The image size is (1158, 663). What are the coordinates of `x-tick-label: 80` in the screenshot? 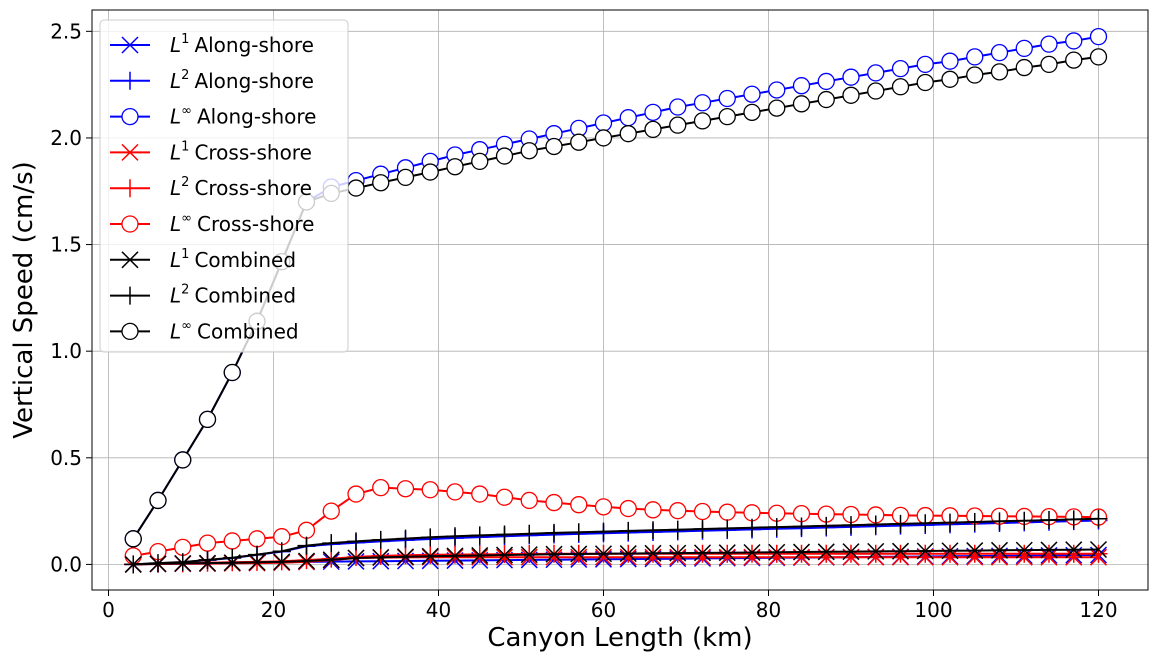 It's located at (768, 610).